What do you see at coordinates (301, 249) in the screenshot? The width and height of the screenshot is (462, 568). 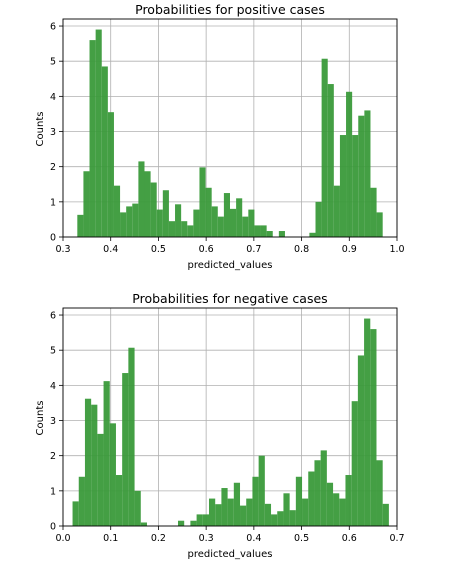 I see `x-tick-label: 0.8` at bounding box center [301, 249].